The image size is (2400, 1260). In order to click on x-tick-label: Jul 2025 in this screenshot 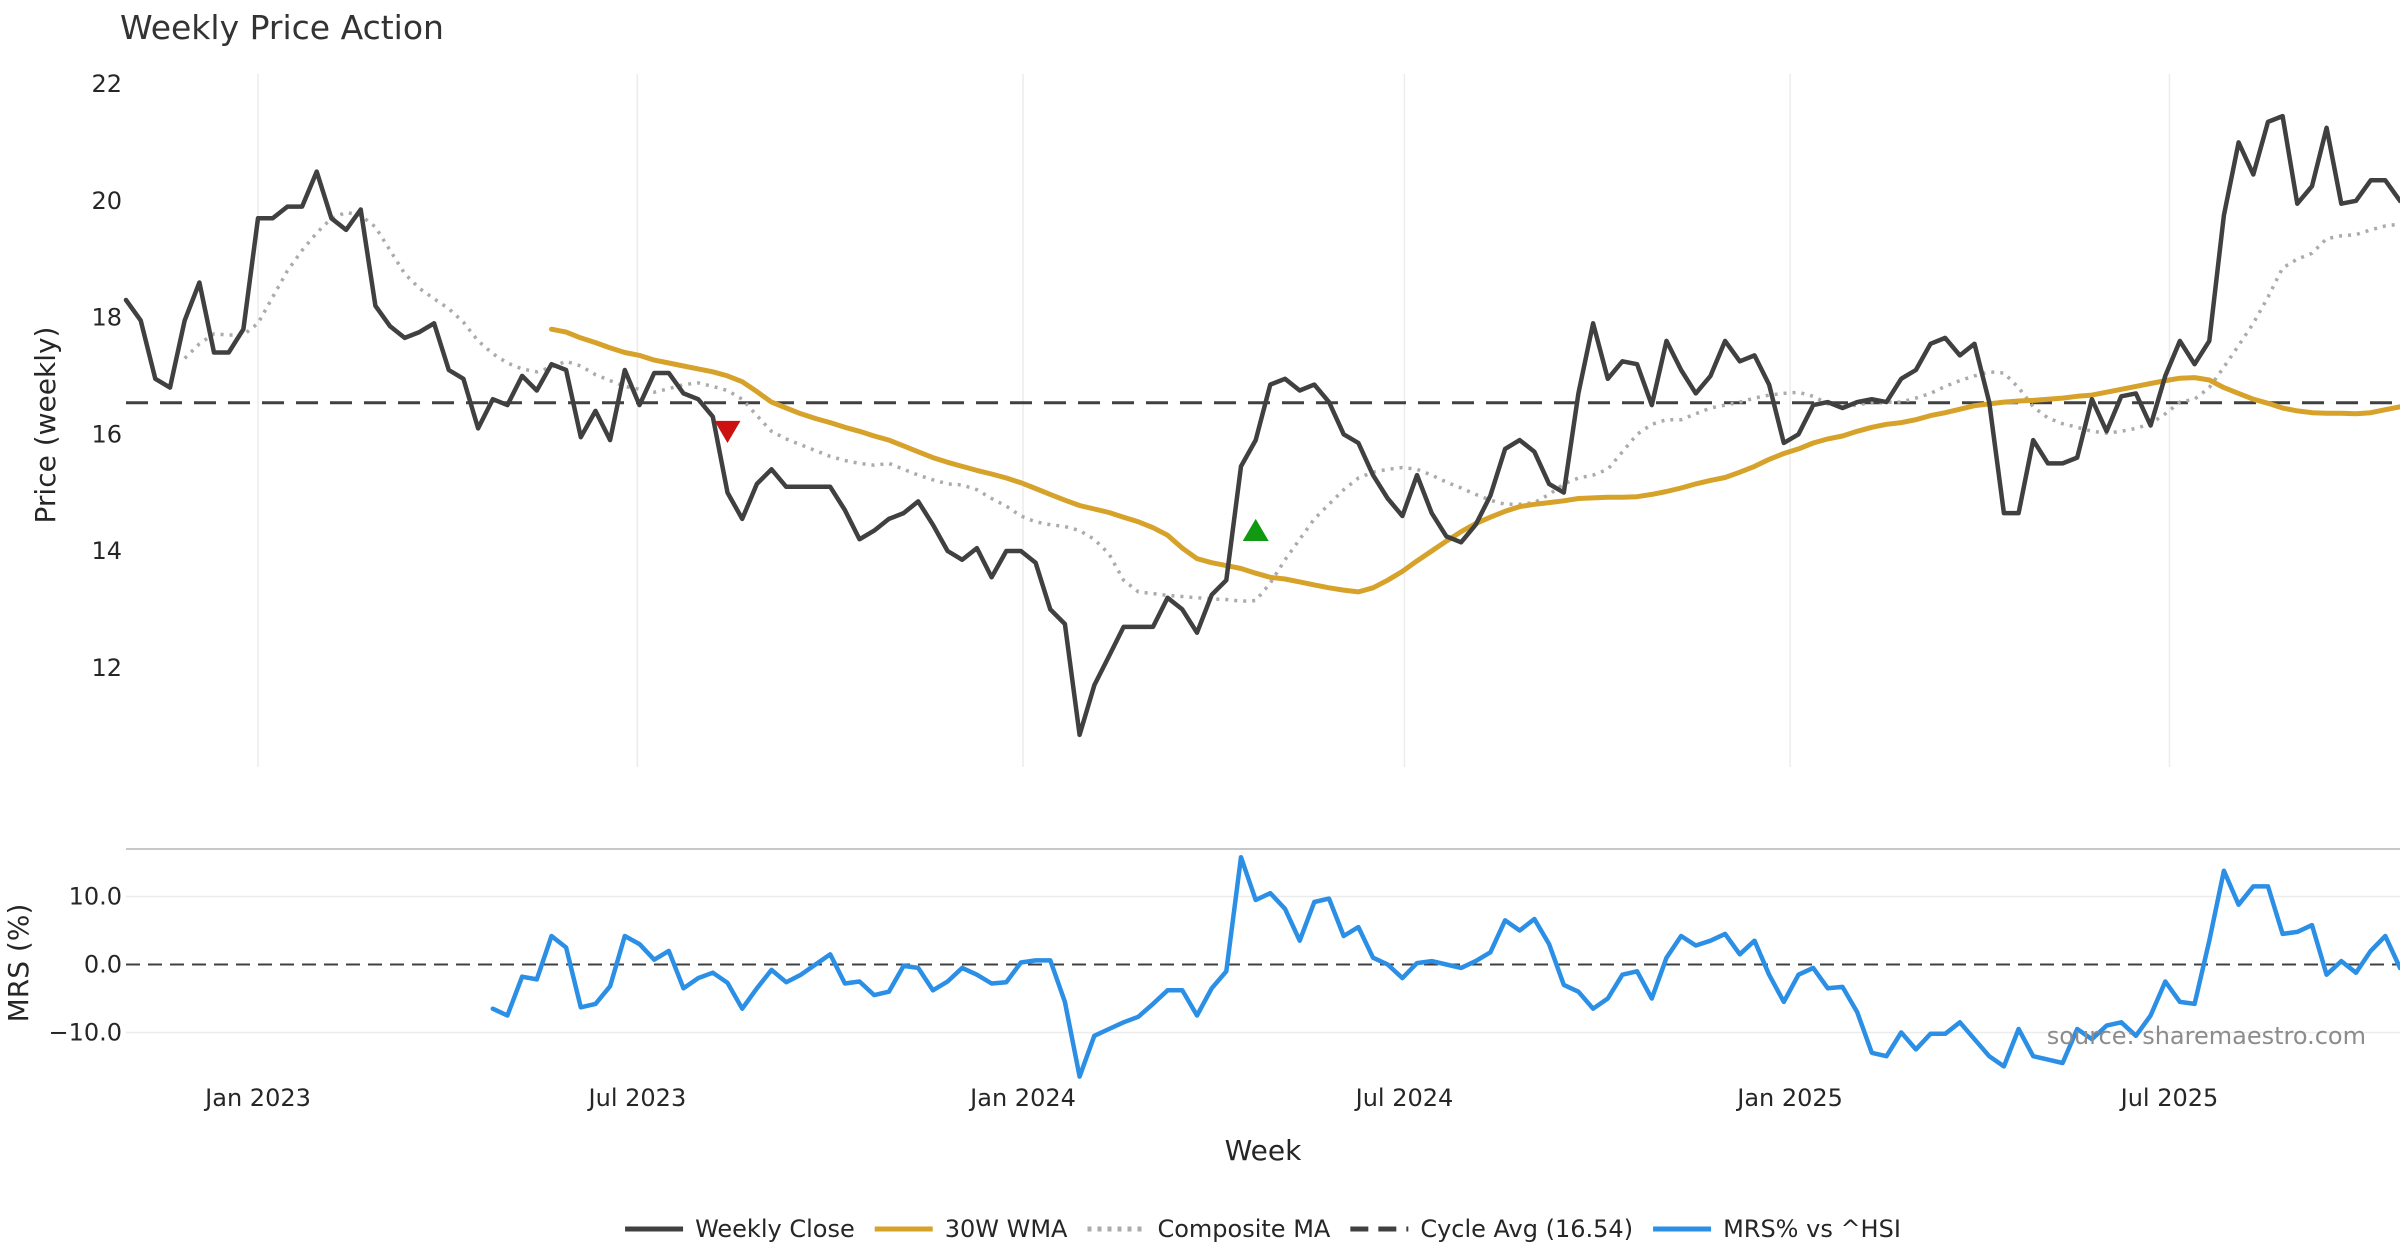, I will do `click(2169, 1098)`.